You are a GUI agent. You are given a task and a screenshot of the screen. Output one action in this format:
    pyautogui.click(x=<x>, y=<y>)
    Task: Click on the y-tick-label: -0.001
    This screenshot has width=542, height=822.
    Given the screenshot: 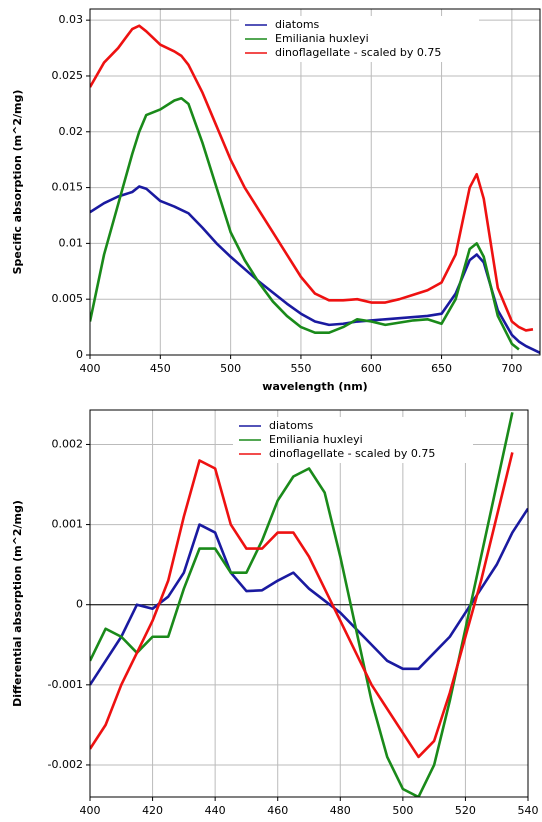 What is the action you would take?
    pyautogui.click(x=65, y=684)
    